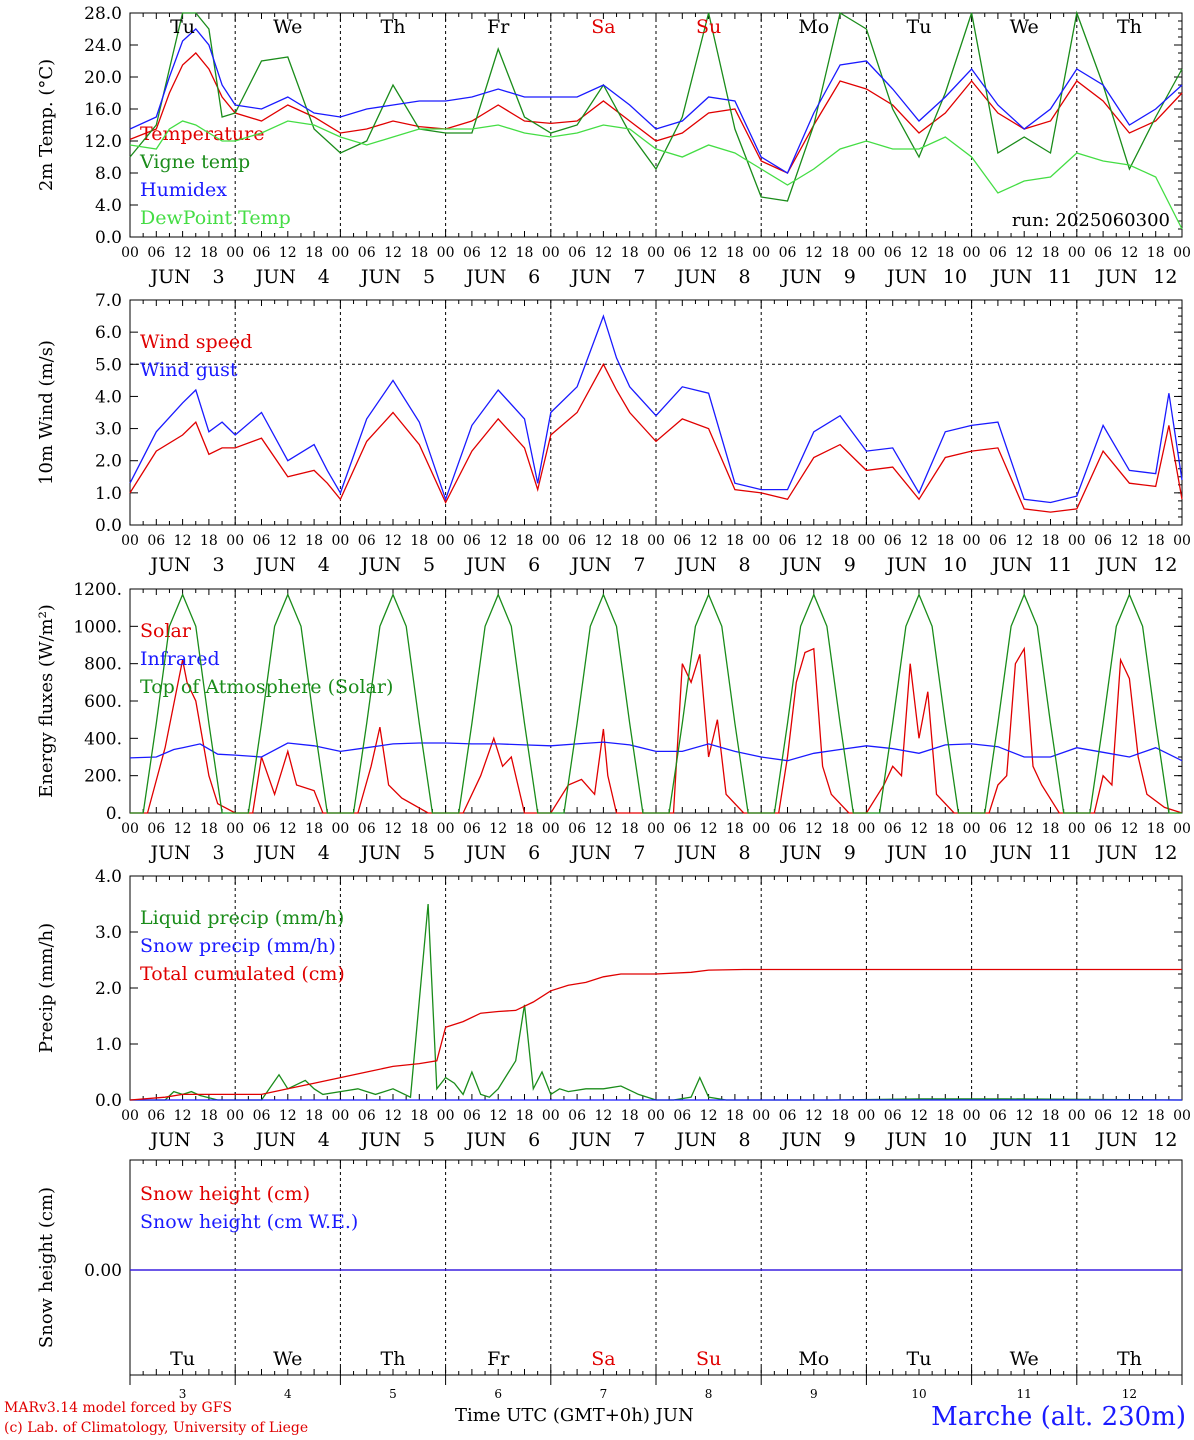 Image resolution: width=1194 pixels, height=1440 pixels. I want to click on y-tick-label: 3.0, so click(108, 430).